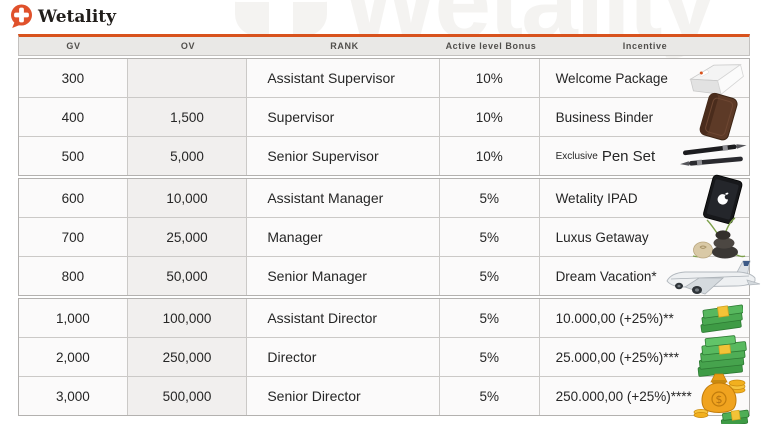  What do you see at coordinates (188, 46) in the screenshot?
I see `header-ov: OV` at bounding box center [188, 46].